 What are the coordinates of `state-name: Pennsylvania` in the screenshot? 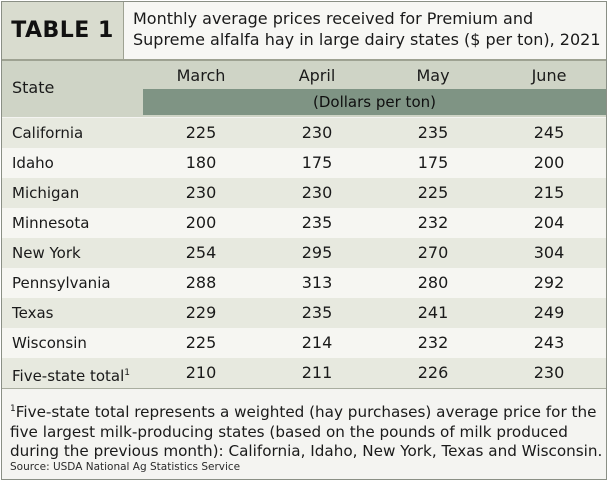 It's located at (61, 283).